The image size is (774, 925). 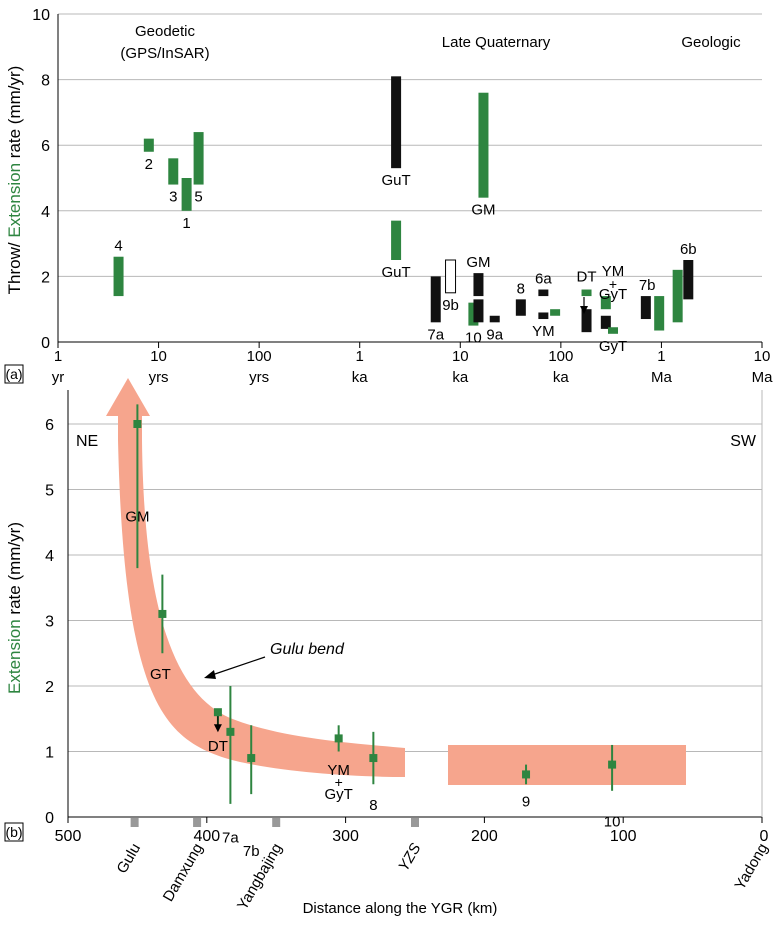 What do you see at coordinates (165, 31) in the screenshot?
I see `section-geodetic-label: Geodetic` at bounding box center [165, 31].